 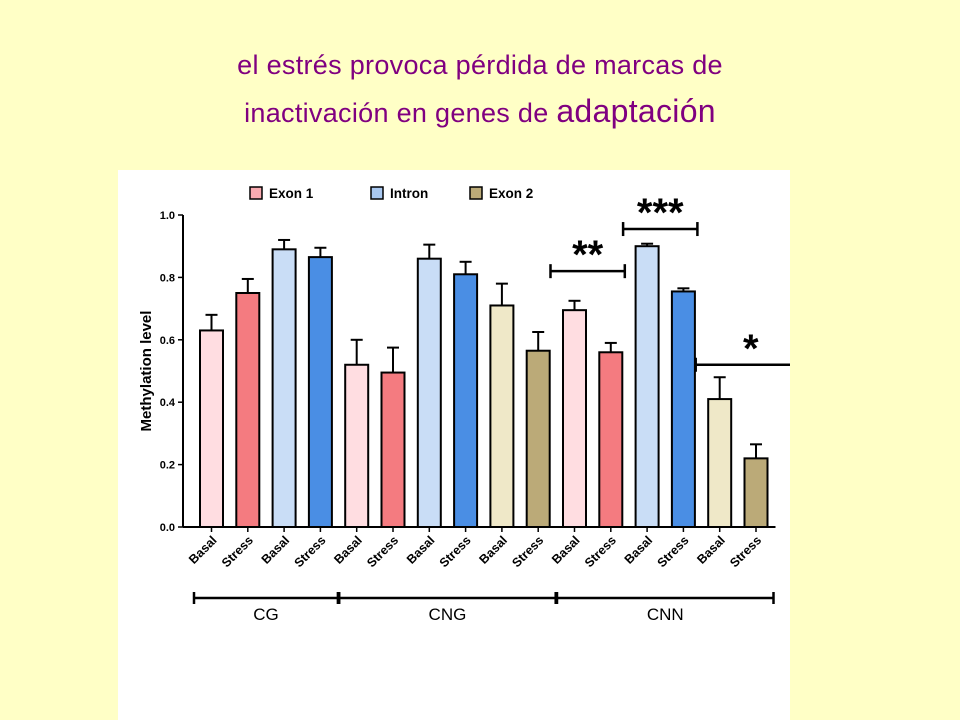 I want to click on bar-CNG-Exon2-Stress, so click(x=538, y=438).